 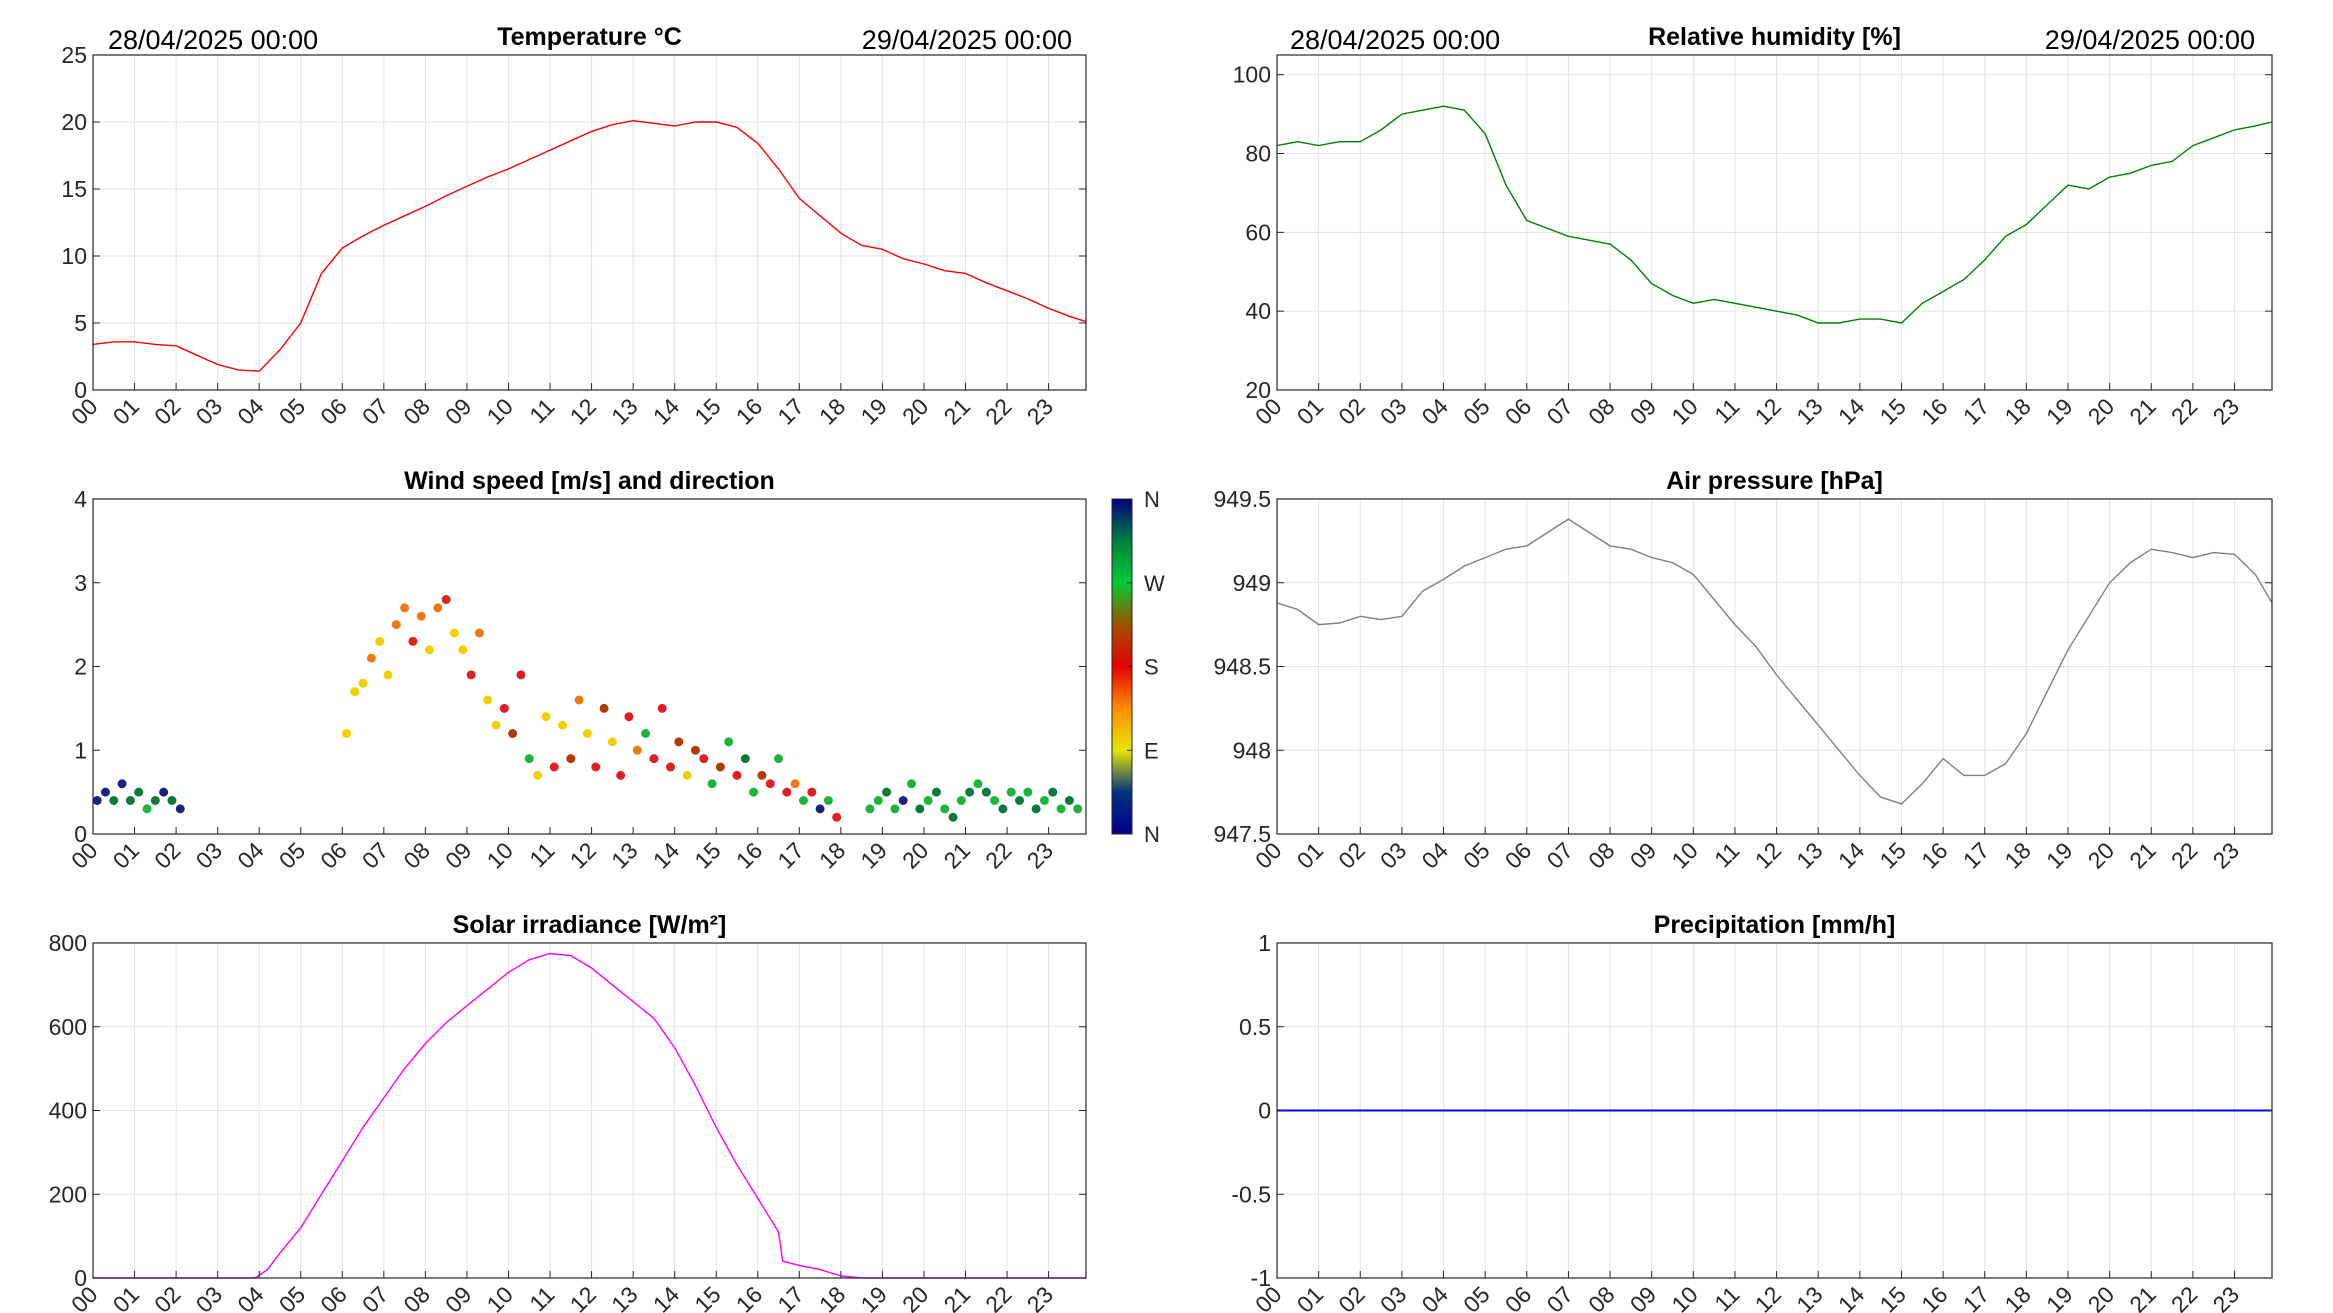 I want to click on date-end-right: 29/04/2025 00:00, so click(x=2150, y=40).